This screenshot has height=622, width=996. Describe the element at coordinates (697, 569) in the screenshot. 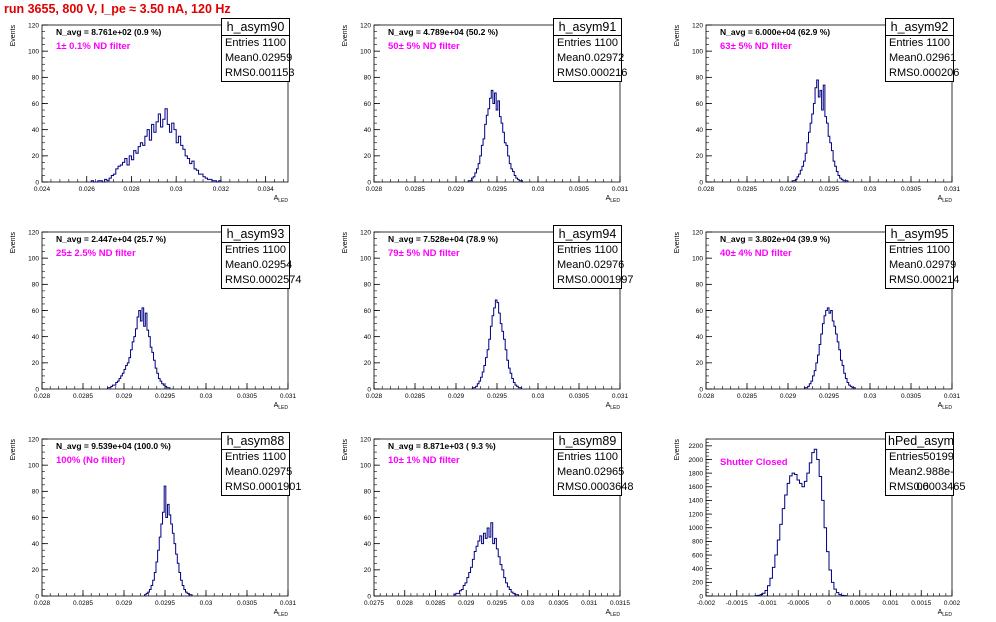

I see `y-tick-label: 400` at that location.